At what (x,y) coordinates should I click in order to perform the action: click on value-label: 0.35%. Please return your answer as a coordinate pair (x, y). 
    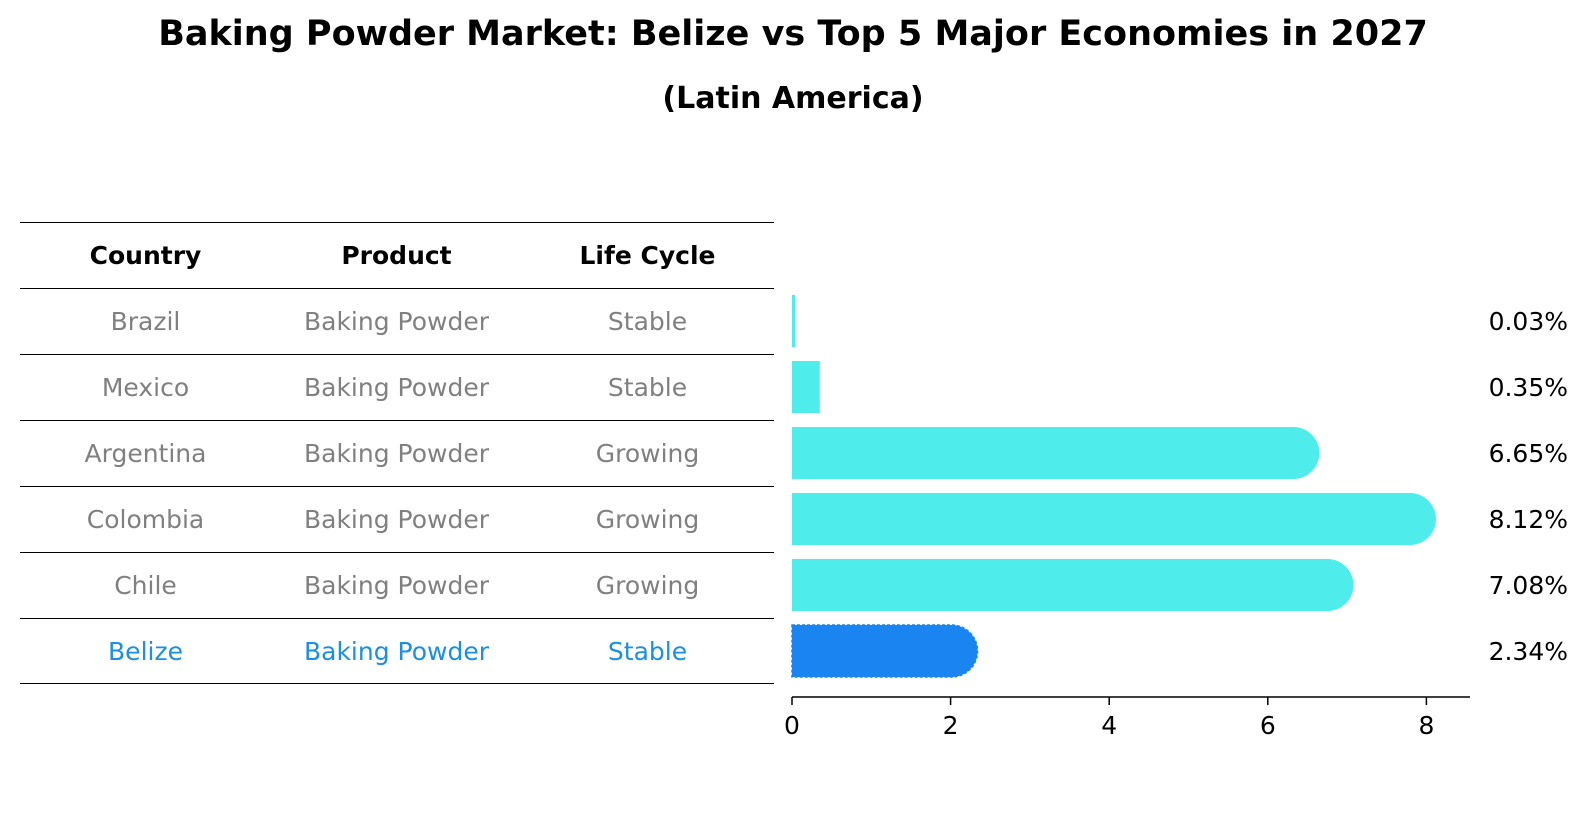
    Looking at the image, I should click on (1528, 387).